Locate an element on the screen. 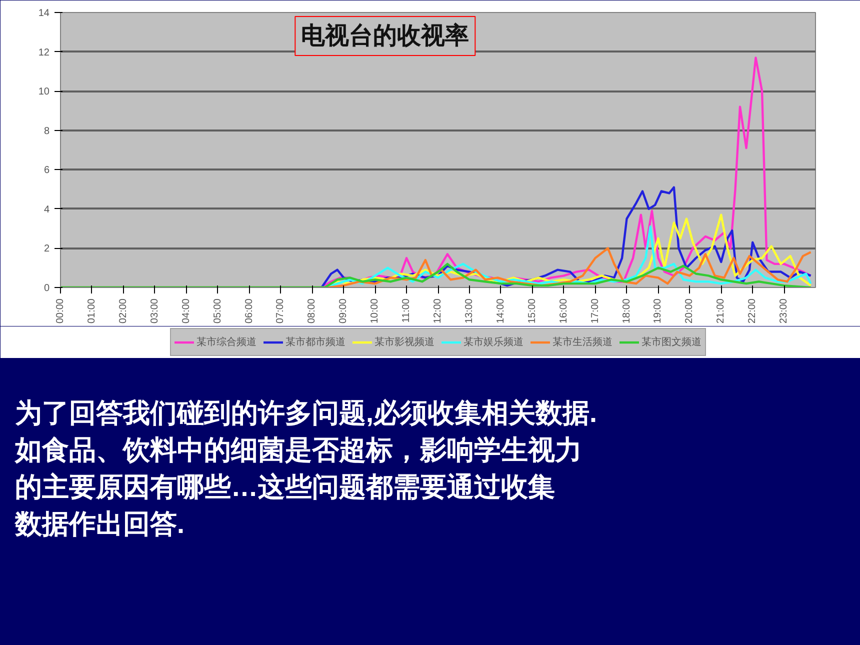 The height and width of the screenshot is (645, 860). x-tick-label: 09:00 is located at coordinates (344, 311).